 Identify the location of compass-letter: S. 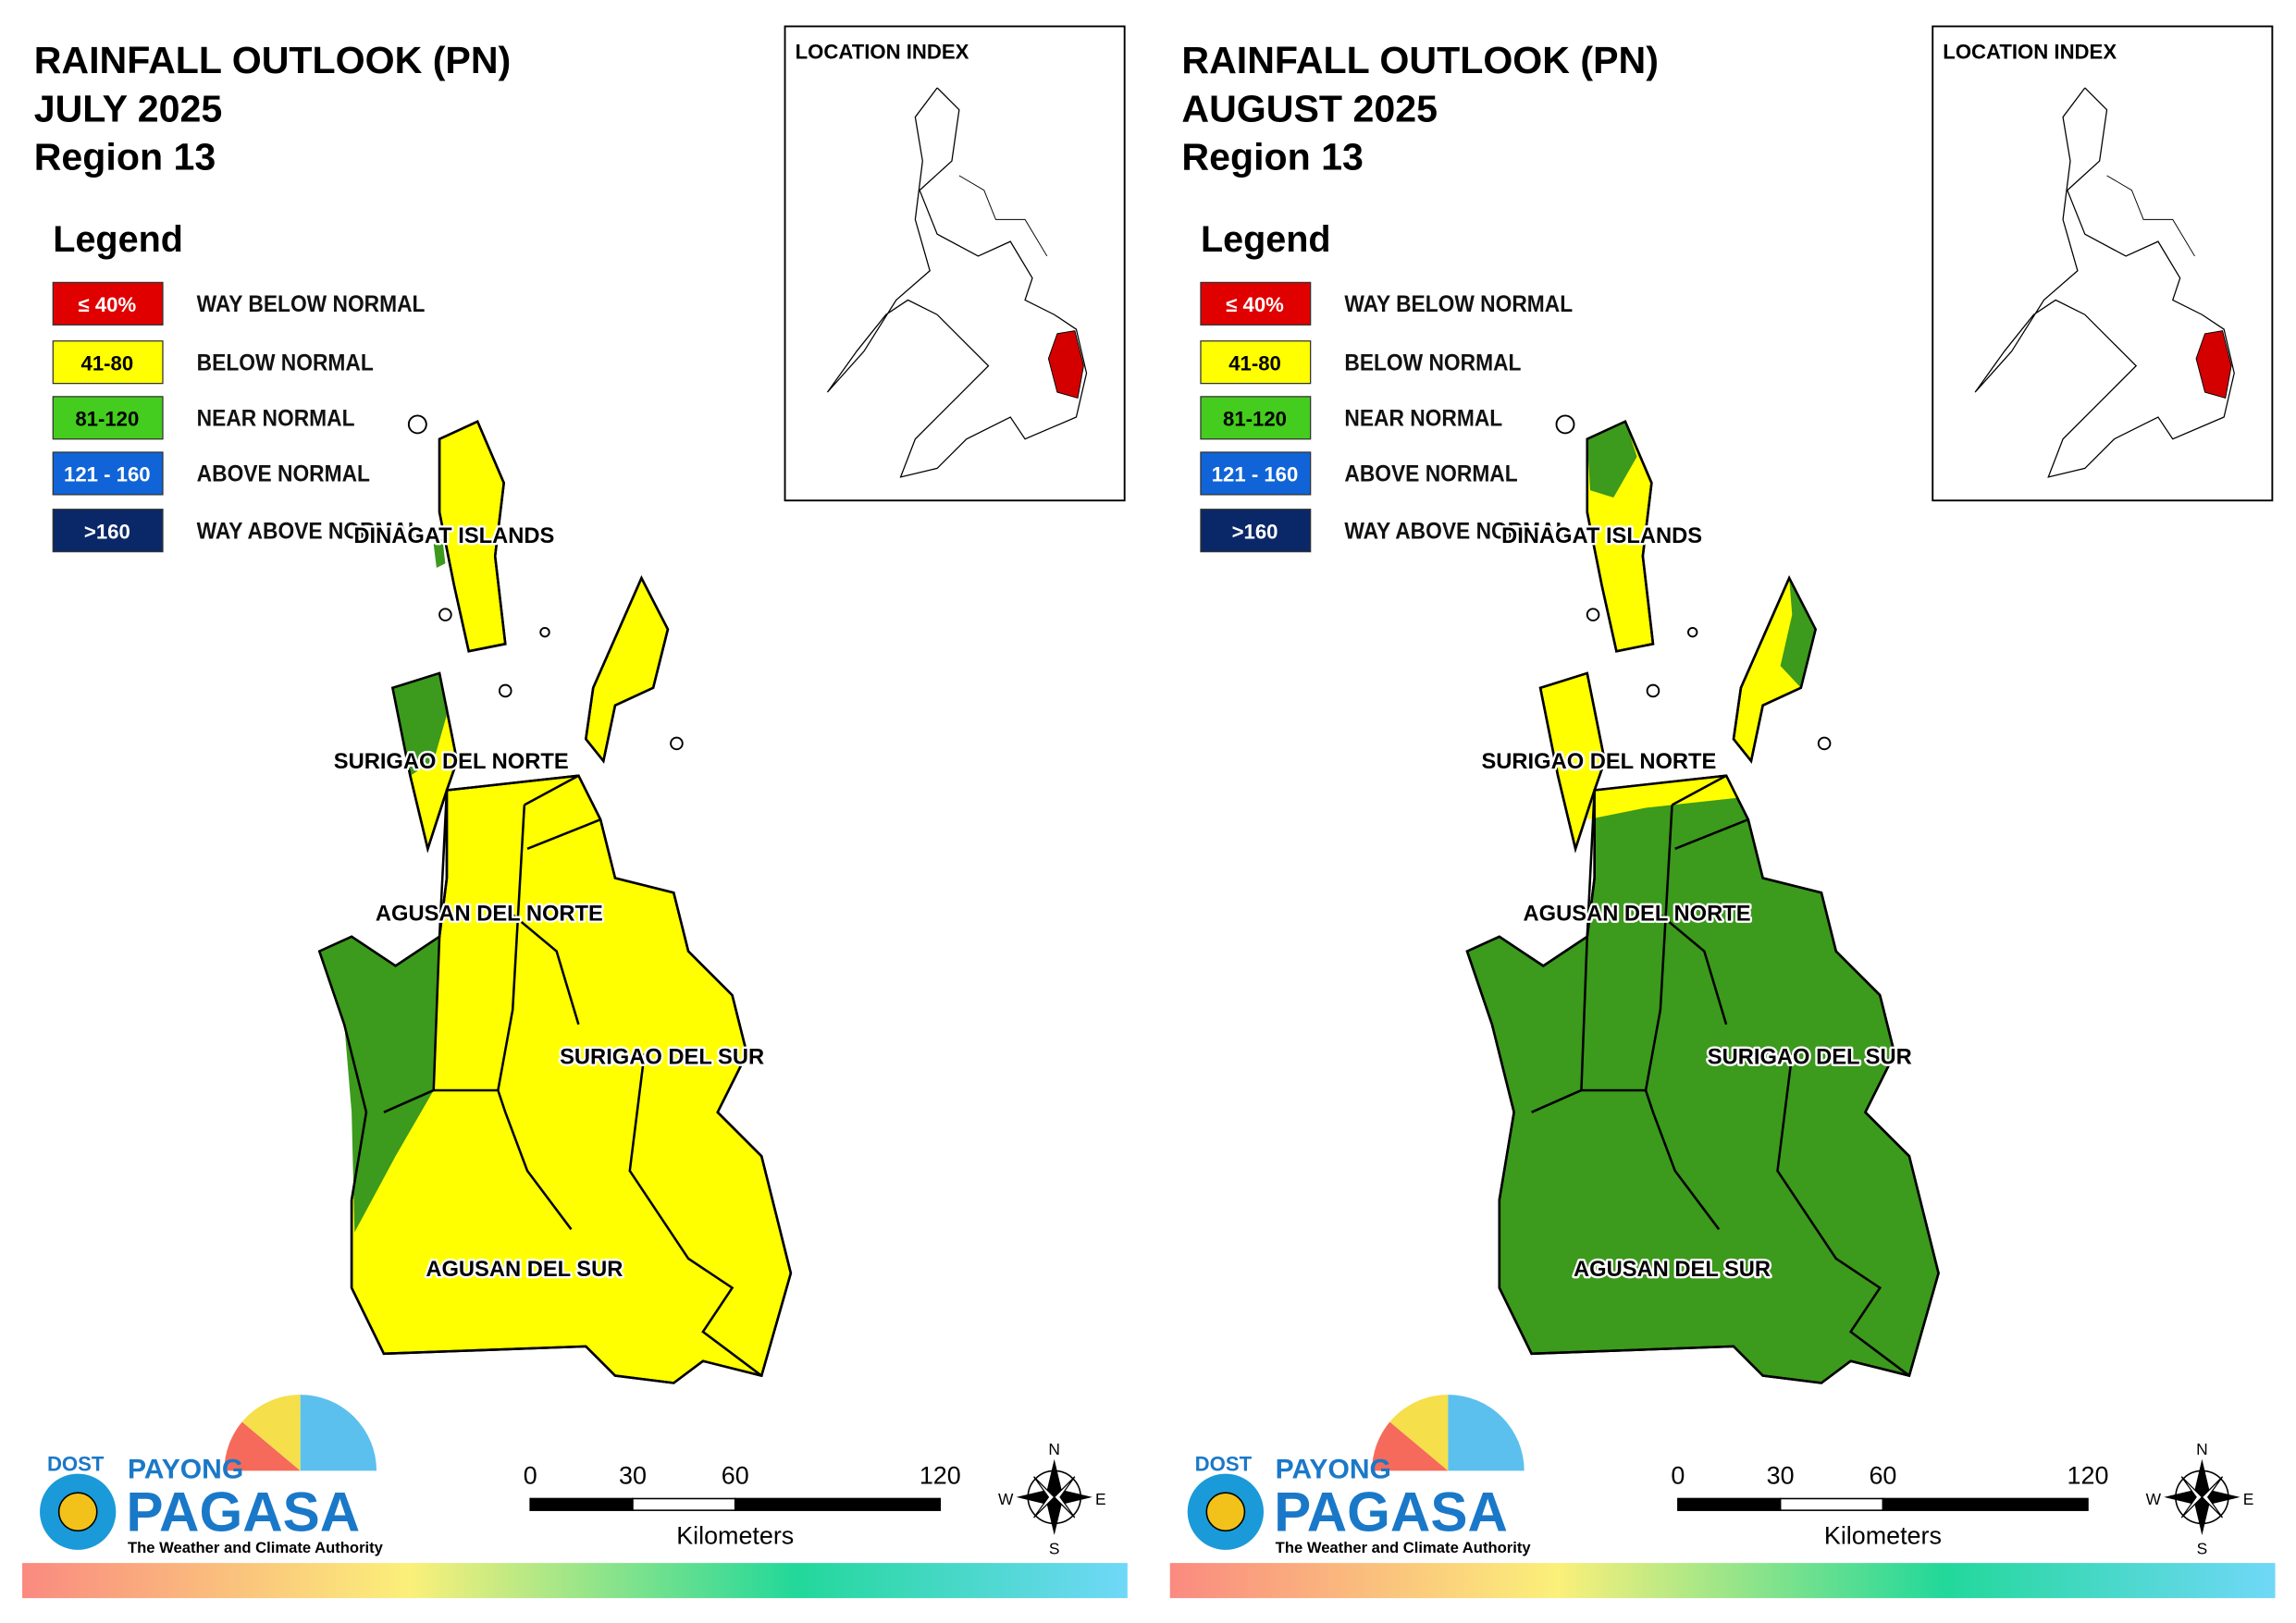
(1054, 1549).